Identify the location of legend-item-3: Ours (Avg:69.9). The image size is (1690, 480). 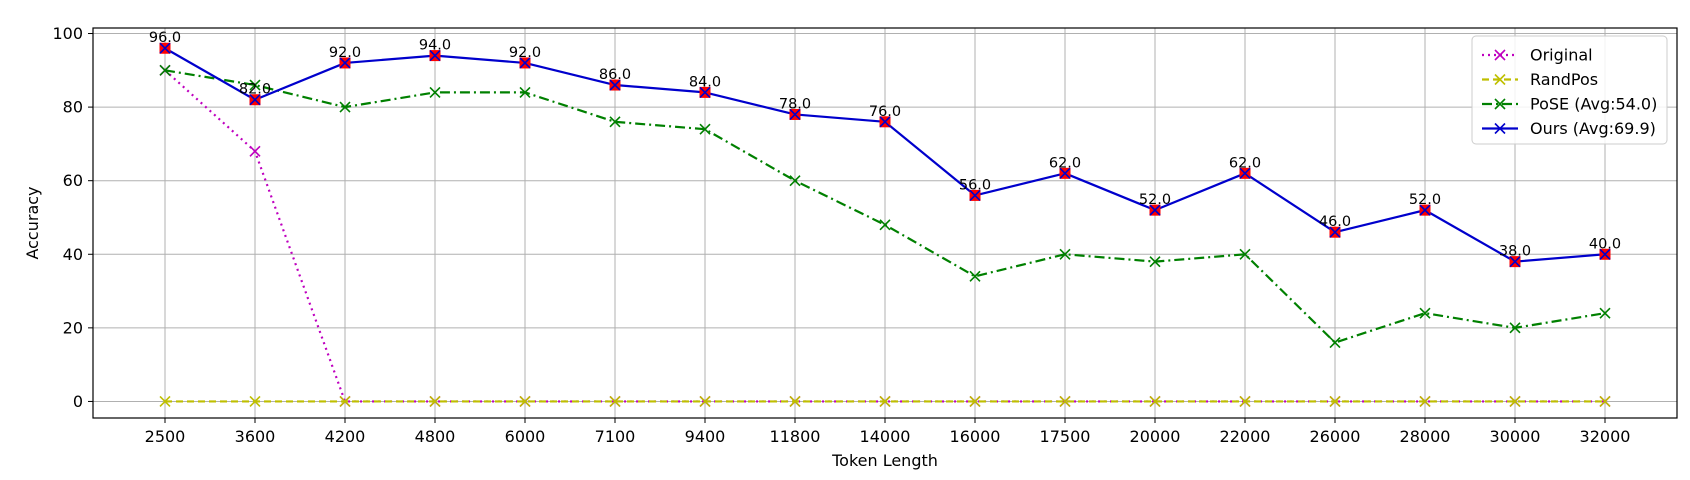
(1569, 128).